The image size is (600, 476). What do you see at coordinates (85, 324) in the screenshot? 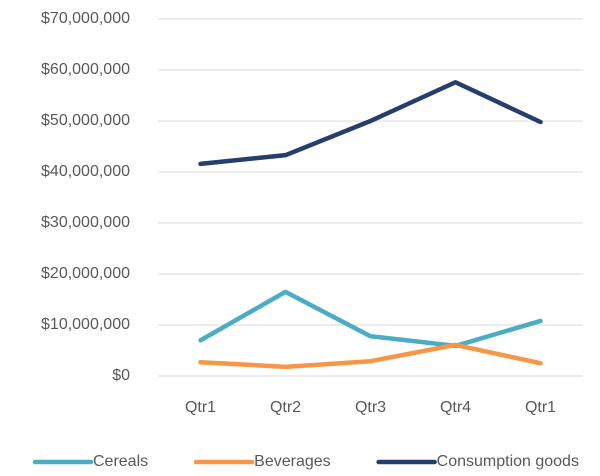
I see `y-tick-label: $10,000,000` at bounding box center [85, 324].